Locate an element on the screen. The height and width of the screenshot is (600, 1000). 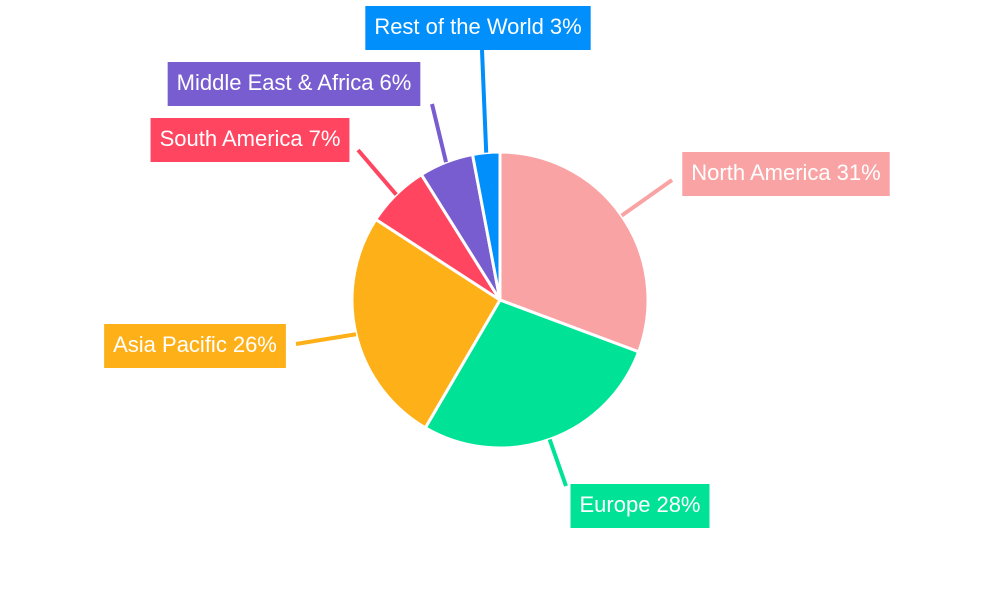
label: Rest of the World 3% is located at coordinates (478, 28).